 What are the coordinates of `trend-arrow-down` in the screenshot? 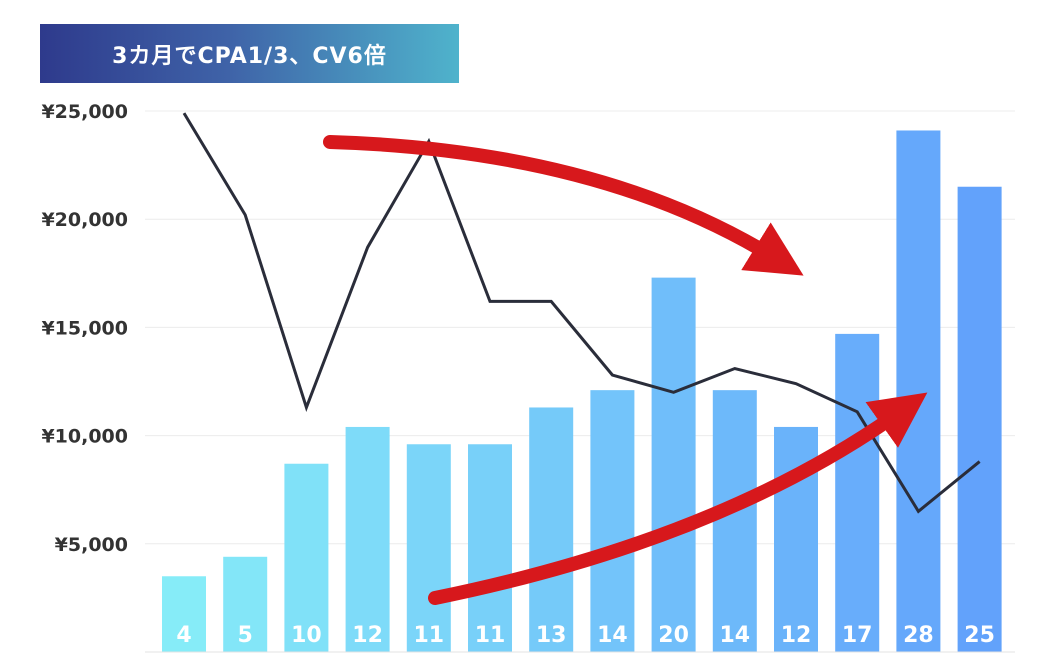 It's located at (563, 205).